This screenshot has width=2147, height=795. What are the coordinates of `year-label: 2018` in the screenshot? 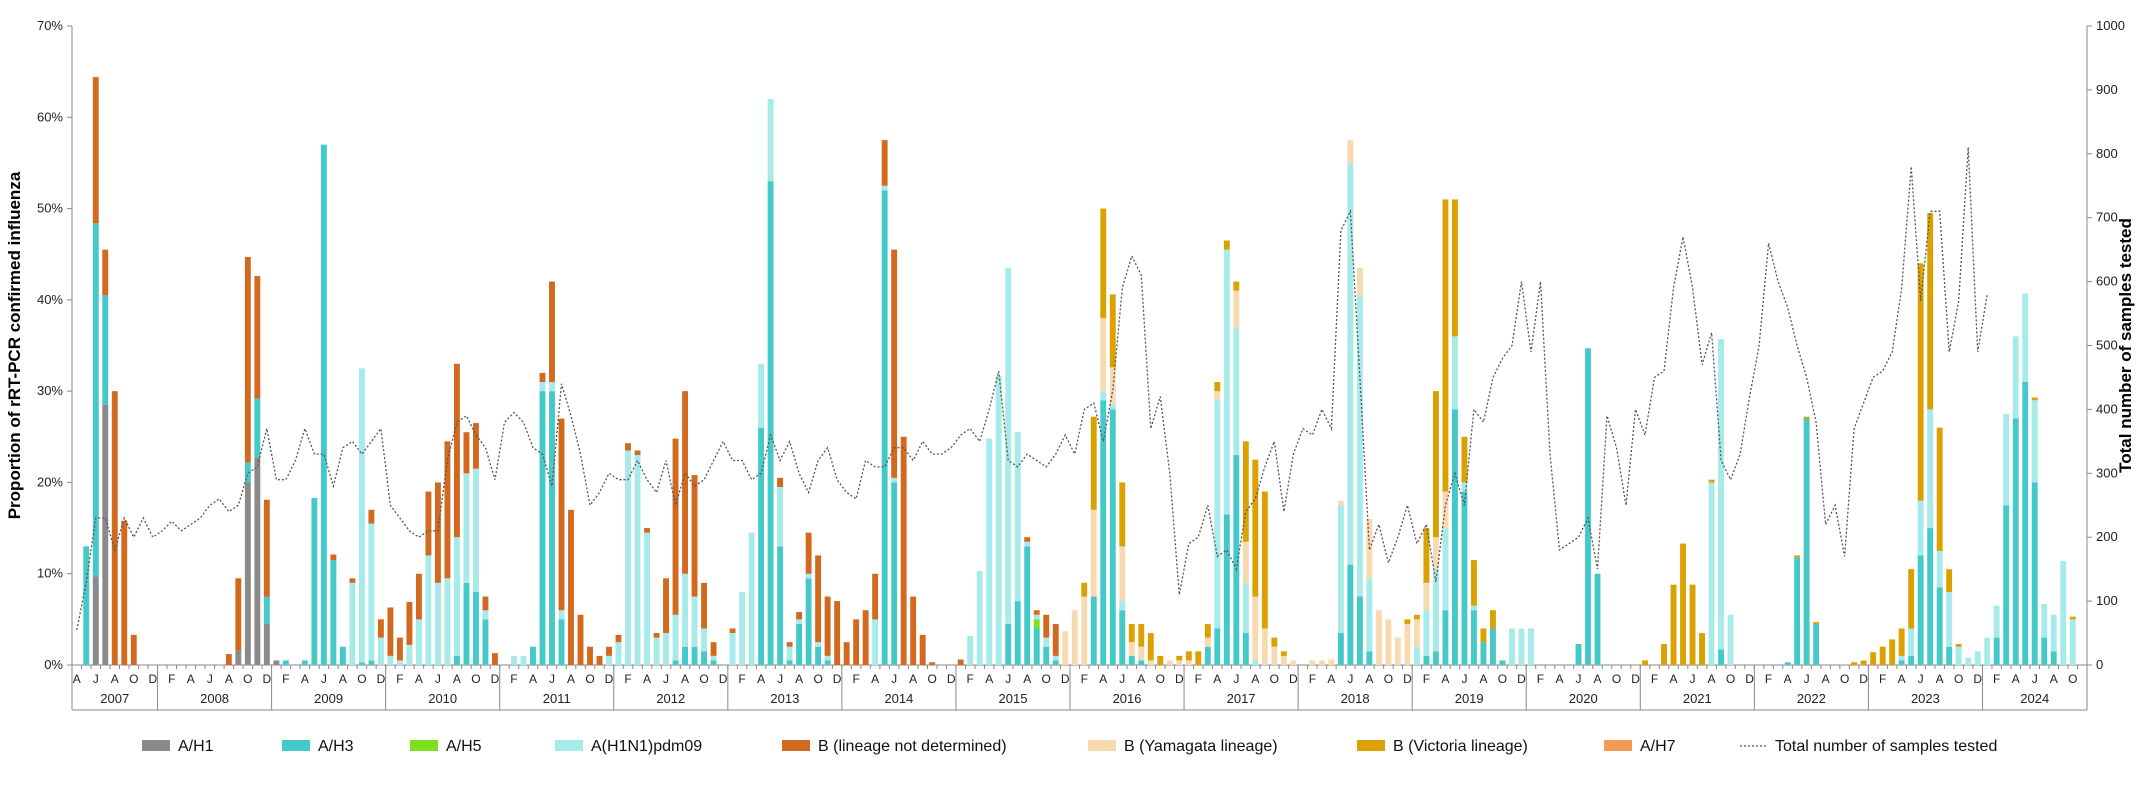 It's located at (1355, 698).